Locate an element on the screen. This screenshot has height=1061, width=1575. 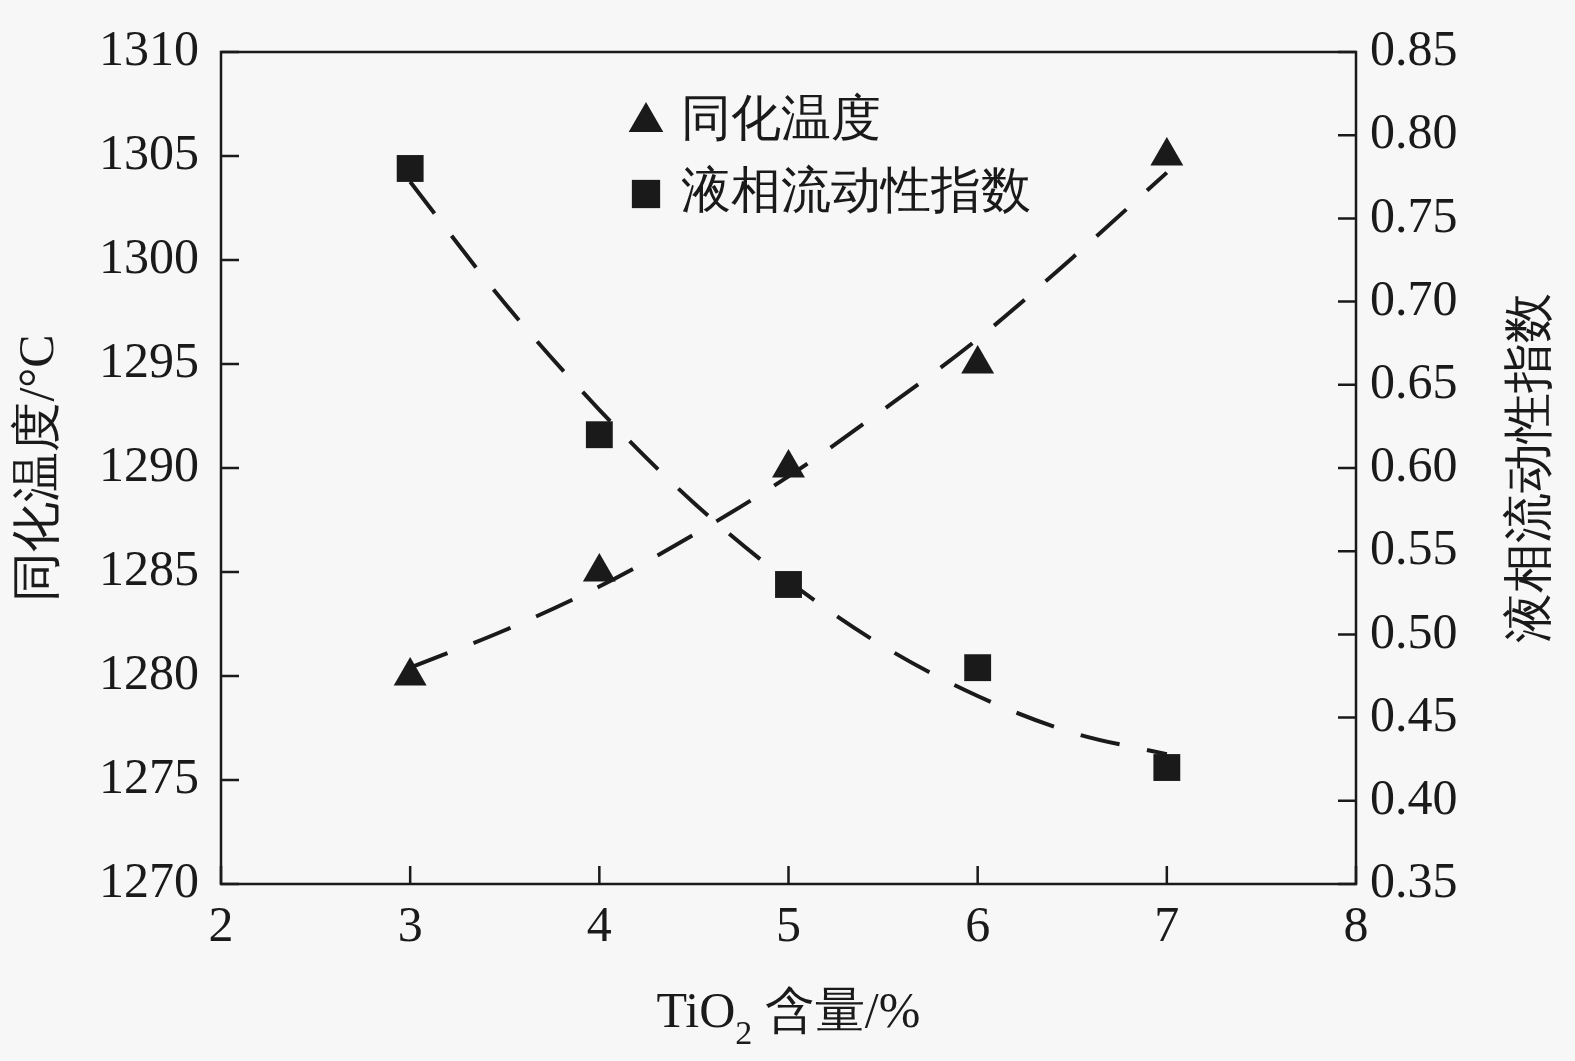
legend-label: 液相流动性指数 is located at coordinates (856, 190).